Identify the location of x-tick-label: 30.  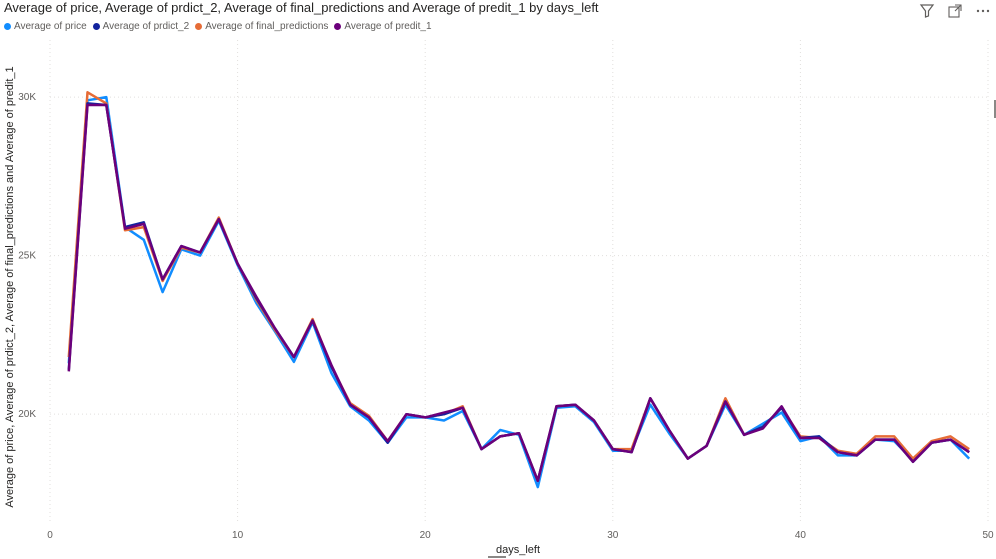
(613, 535).